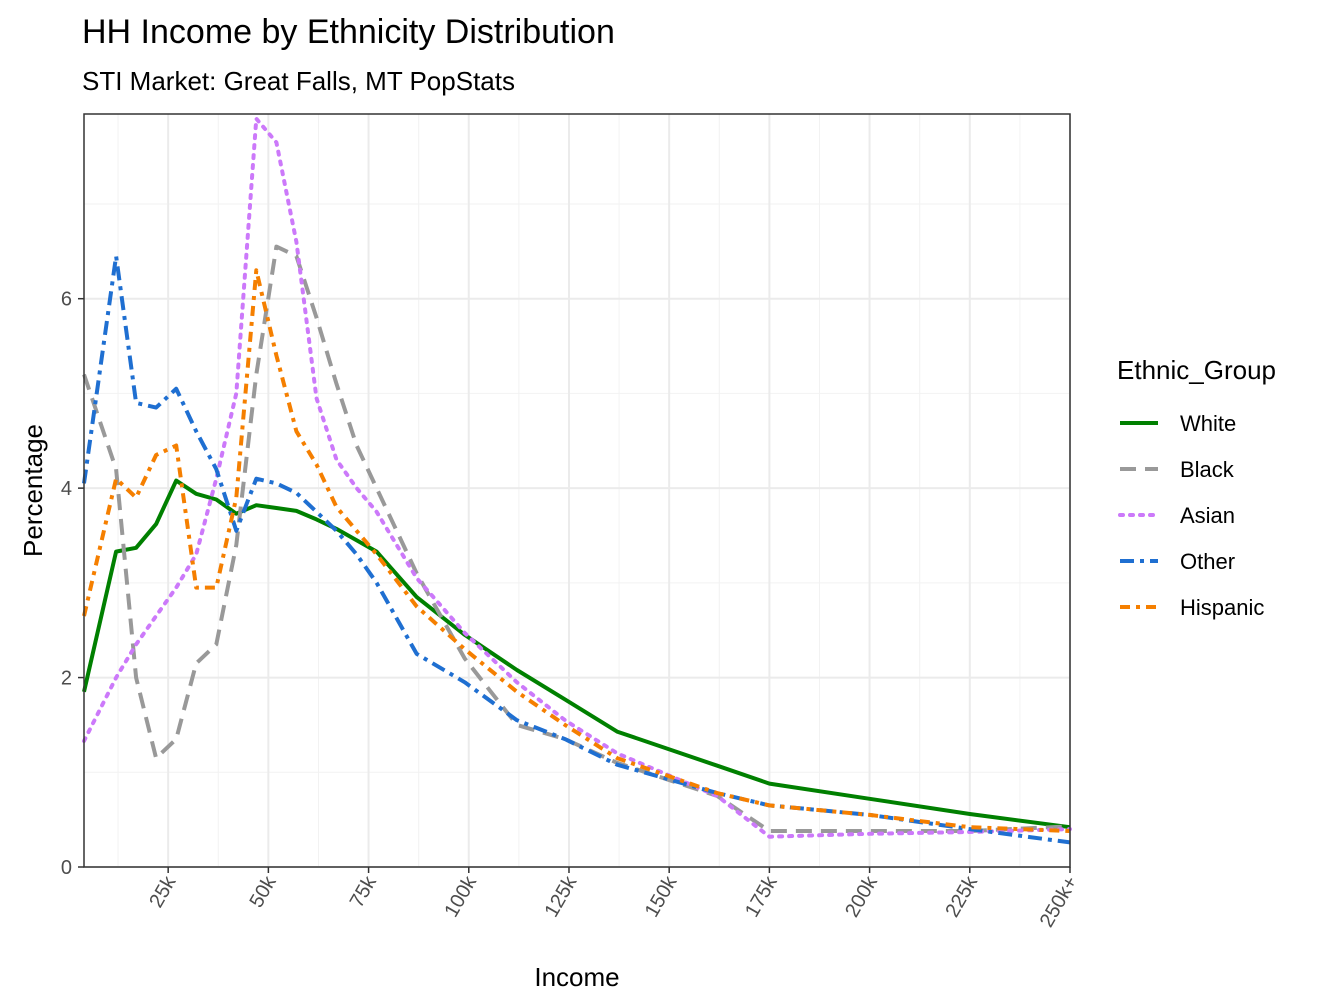 This screenshot has height=1008, width=1344. Describe the element at coordinates (561, 896) in the screenshot. I see `x-tick-label: 125k` at that location.